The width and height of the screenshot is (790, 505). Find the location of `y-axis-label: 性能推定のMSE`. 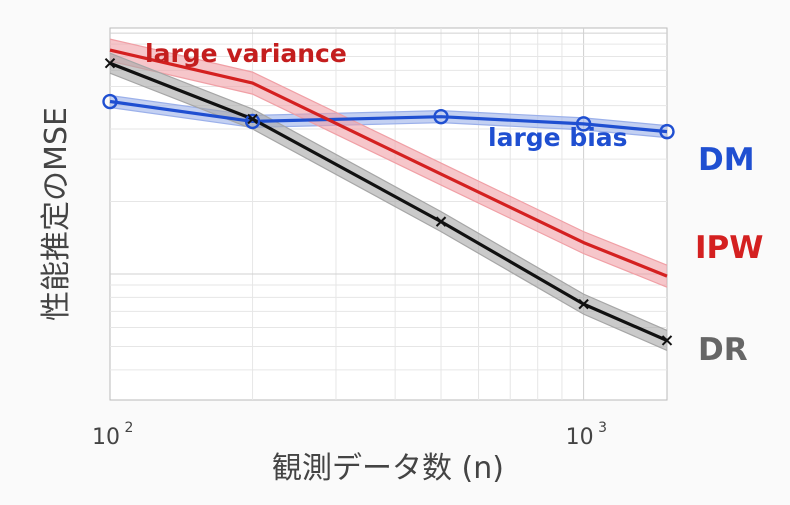

y-axis-label: 性能推定のMSE is located at coordinates (56, 214).